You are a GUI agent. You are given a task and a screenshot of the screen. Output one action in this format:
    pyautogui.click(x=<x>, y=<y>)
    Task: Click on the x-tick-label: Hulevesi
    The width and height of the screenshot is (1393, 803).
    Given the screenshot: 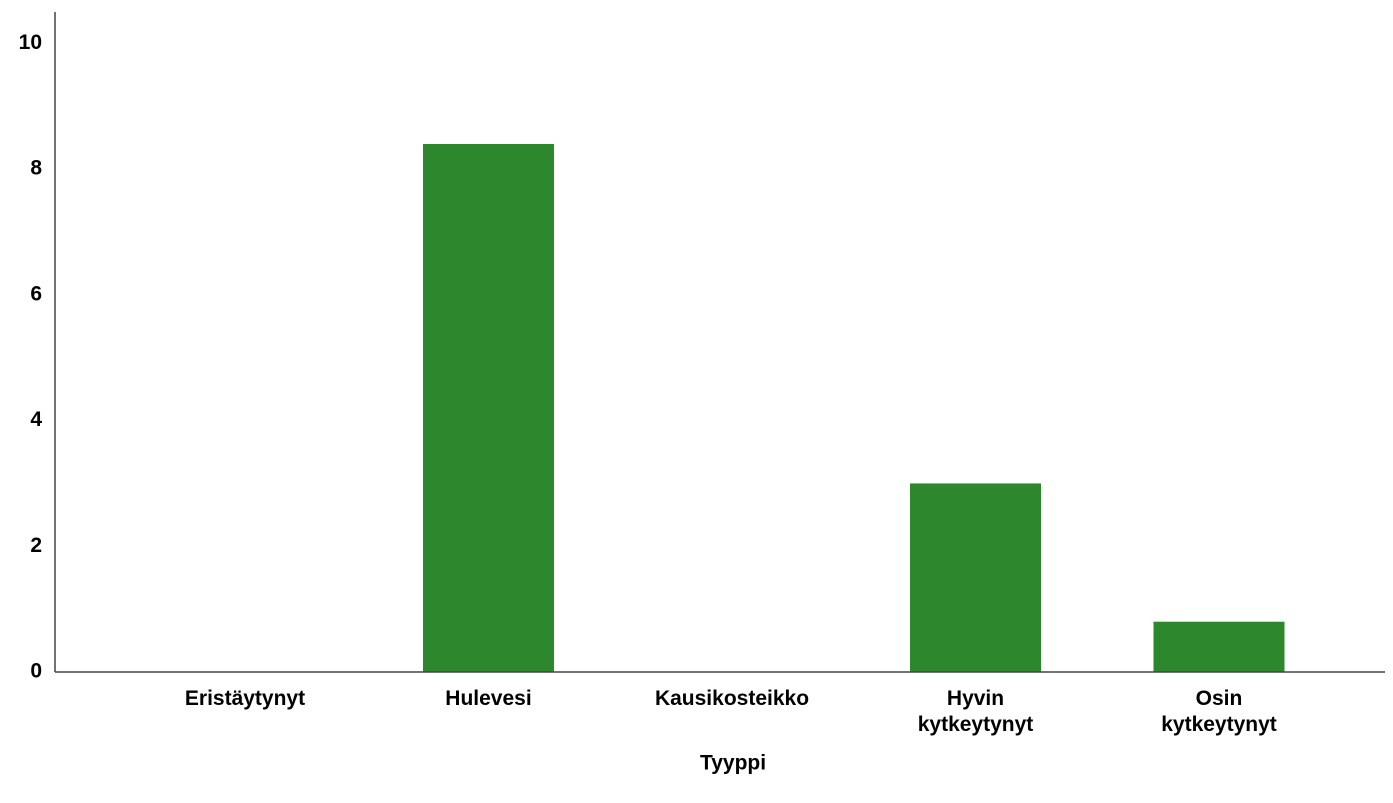 What is the action you would take?
    pyautogui.click(x=488, y=698)
    